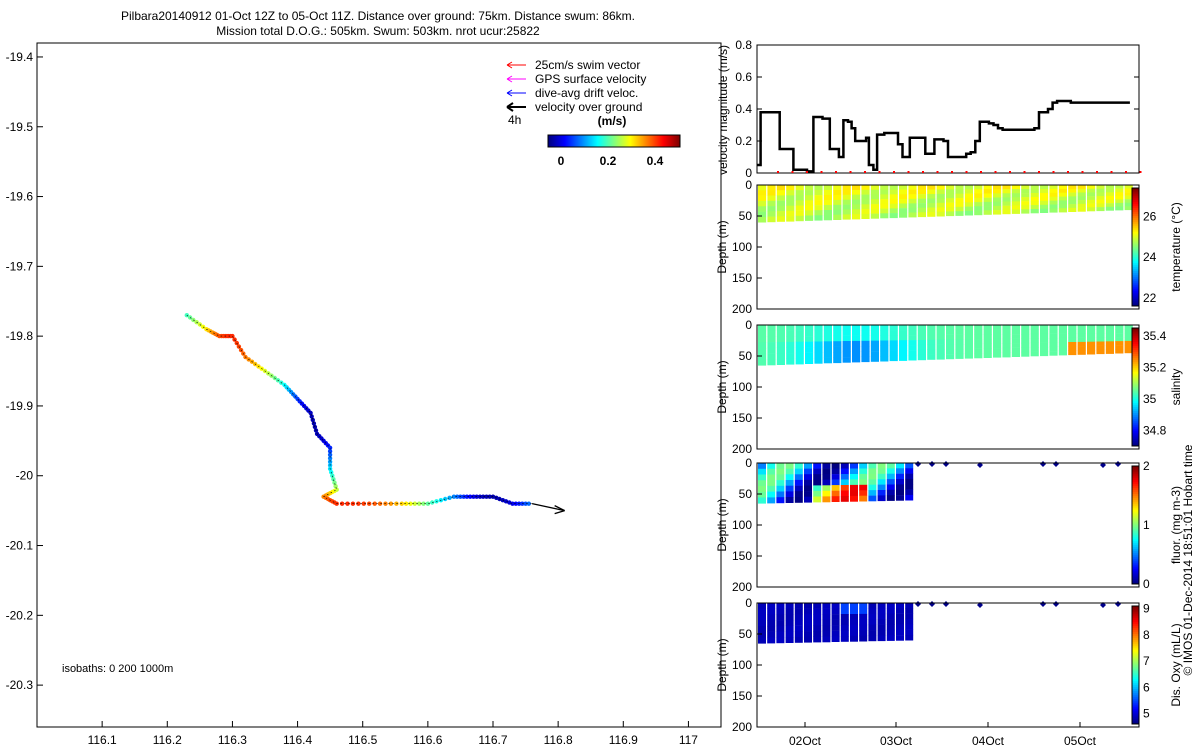 The image size is (1200, 750). What do you see at coordinates (492, 740) in the screenshot?
I see `map-x-tick-label: 116.7` at bounding box center [492, 740].